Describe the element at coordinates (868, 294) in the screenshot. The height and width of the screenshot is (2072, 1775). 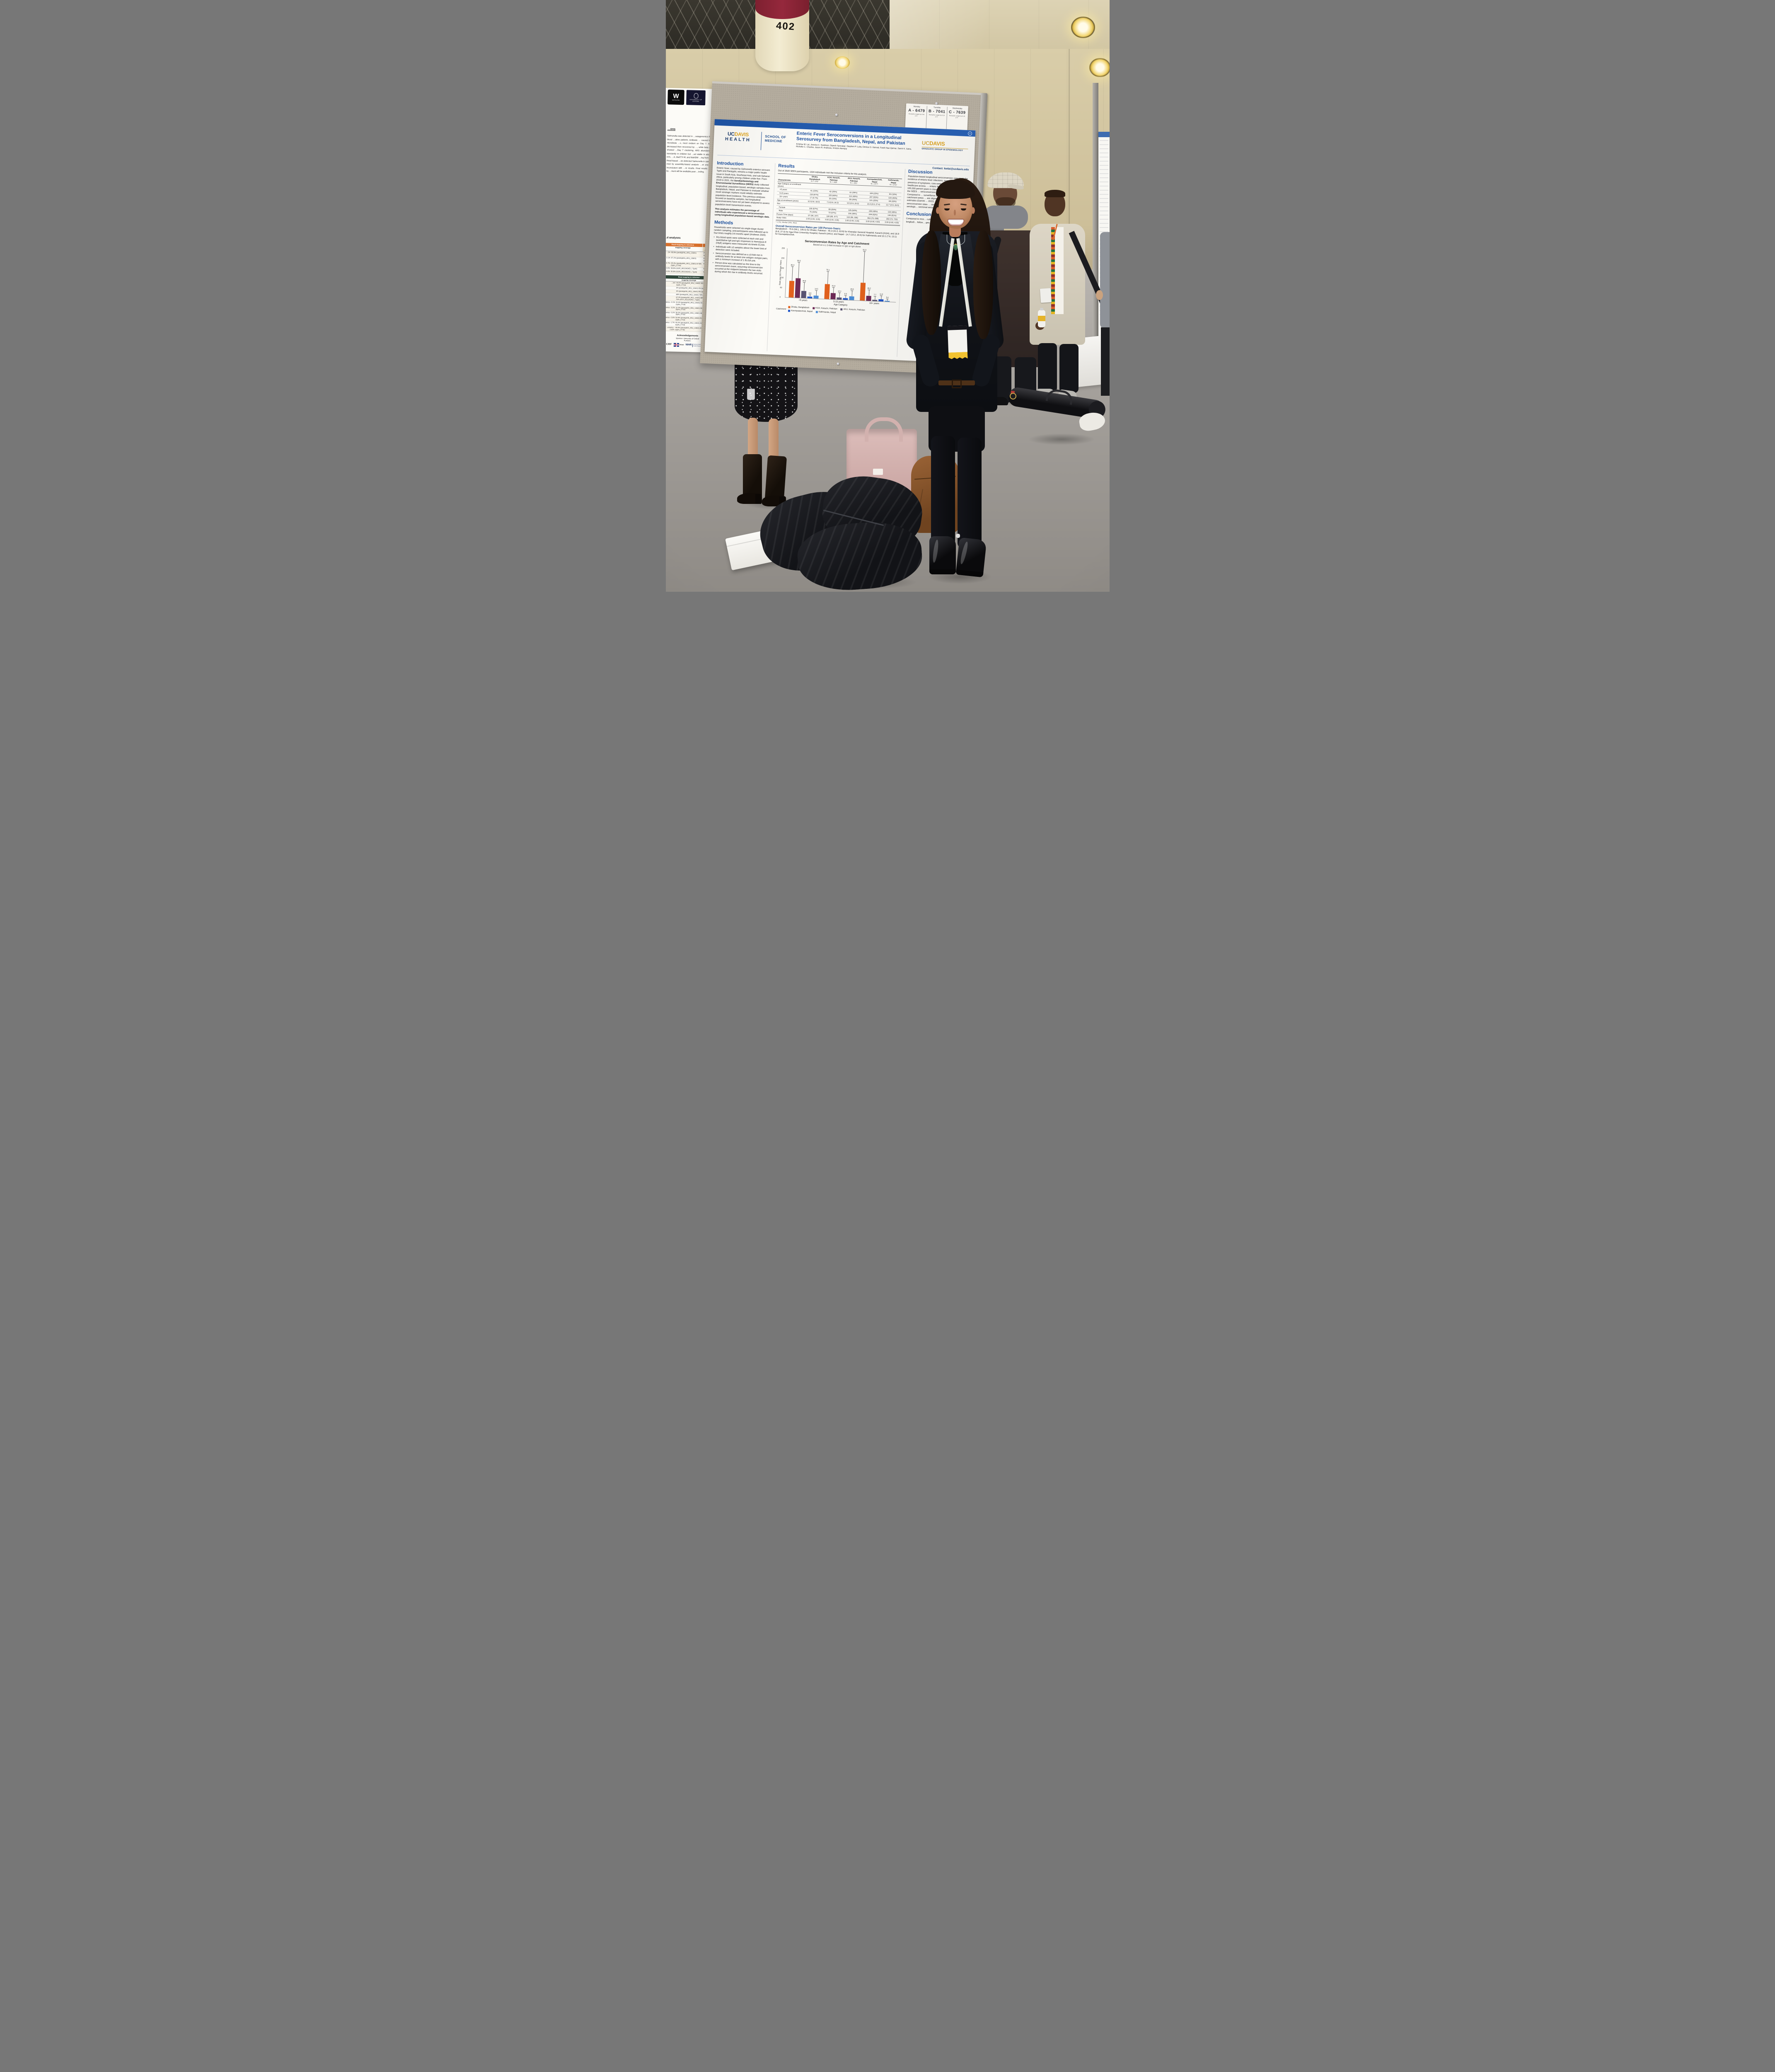
I see `chart-bar: 26.2` at that location.